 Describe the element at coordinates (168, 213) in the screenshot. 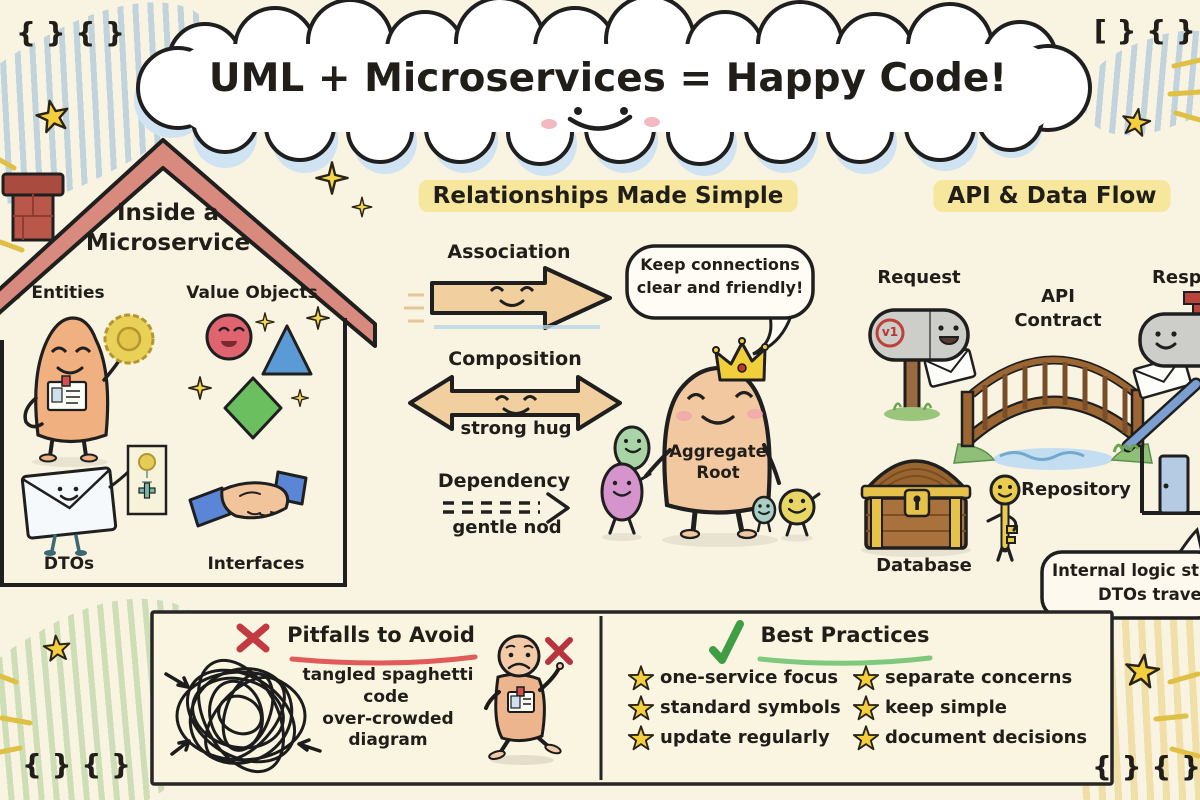

I see `house-heading-line1: Inside a` at that location.